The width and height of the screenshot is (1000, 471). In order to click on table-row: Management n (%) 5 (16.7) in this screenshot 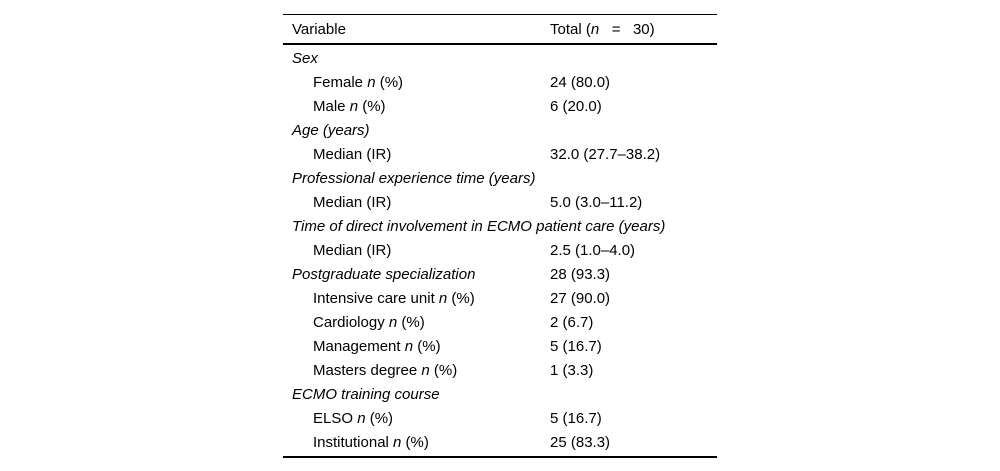, I will do `click(500, 346)`.